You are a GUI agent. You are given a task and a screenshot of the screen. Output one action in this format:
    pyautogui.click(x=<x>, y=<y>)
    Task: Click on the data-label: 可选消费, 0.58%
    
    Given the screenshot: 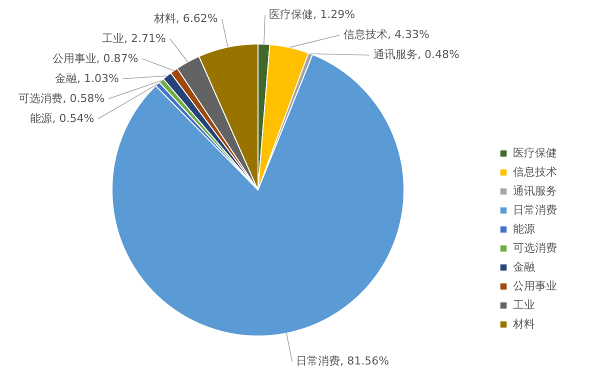 What is the action you would take?
    pyautogui.click(x=61, y=98)
    